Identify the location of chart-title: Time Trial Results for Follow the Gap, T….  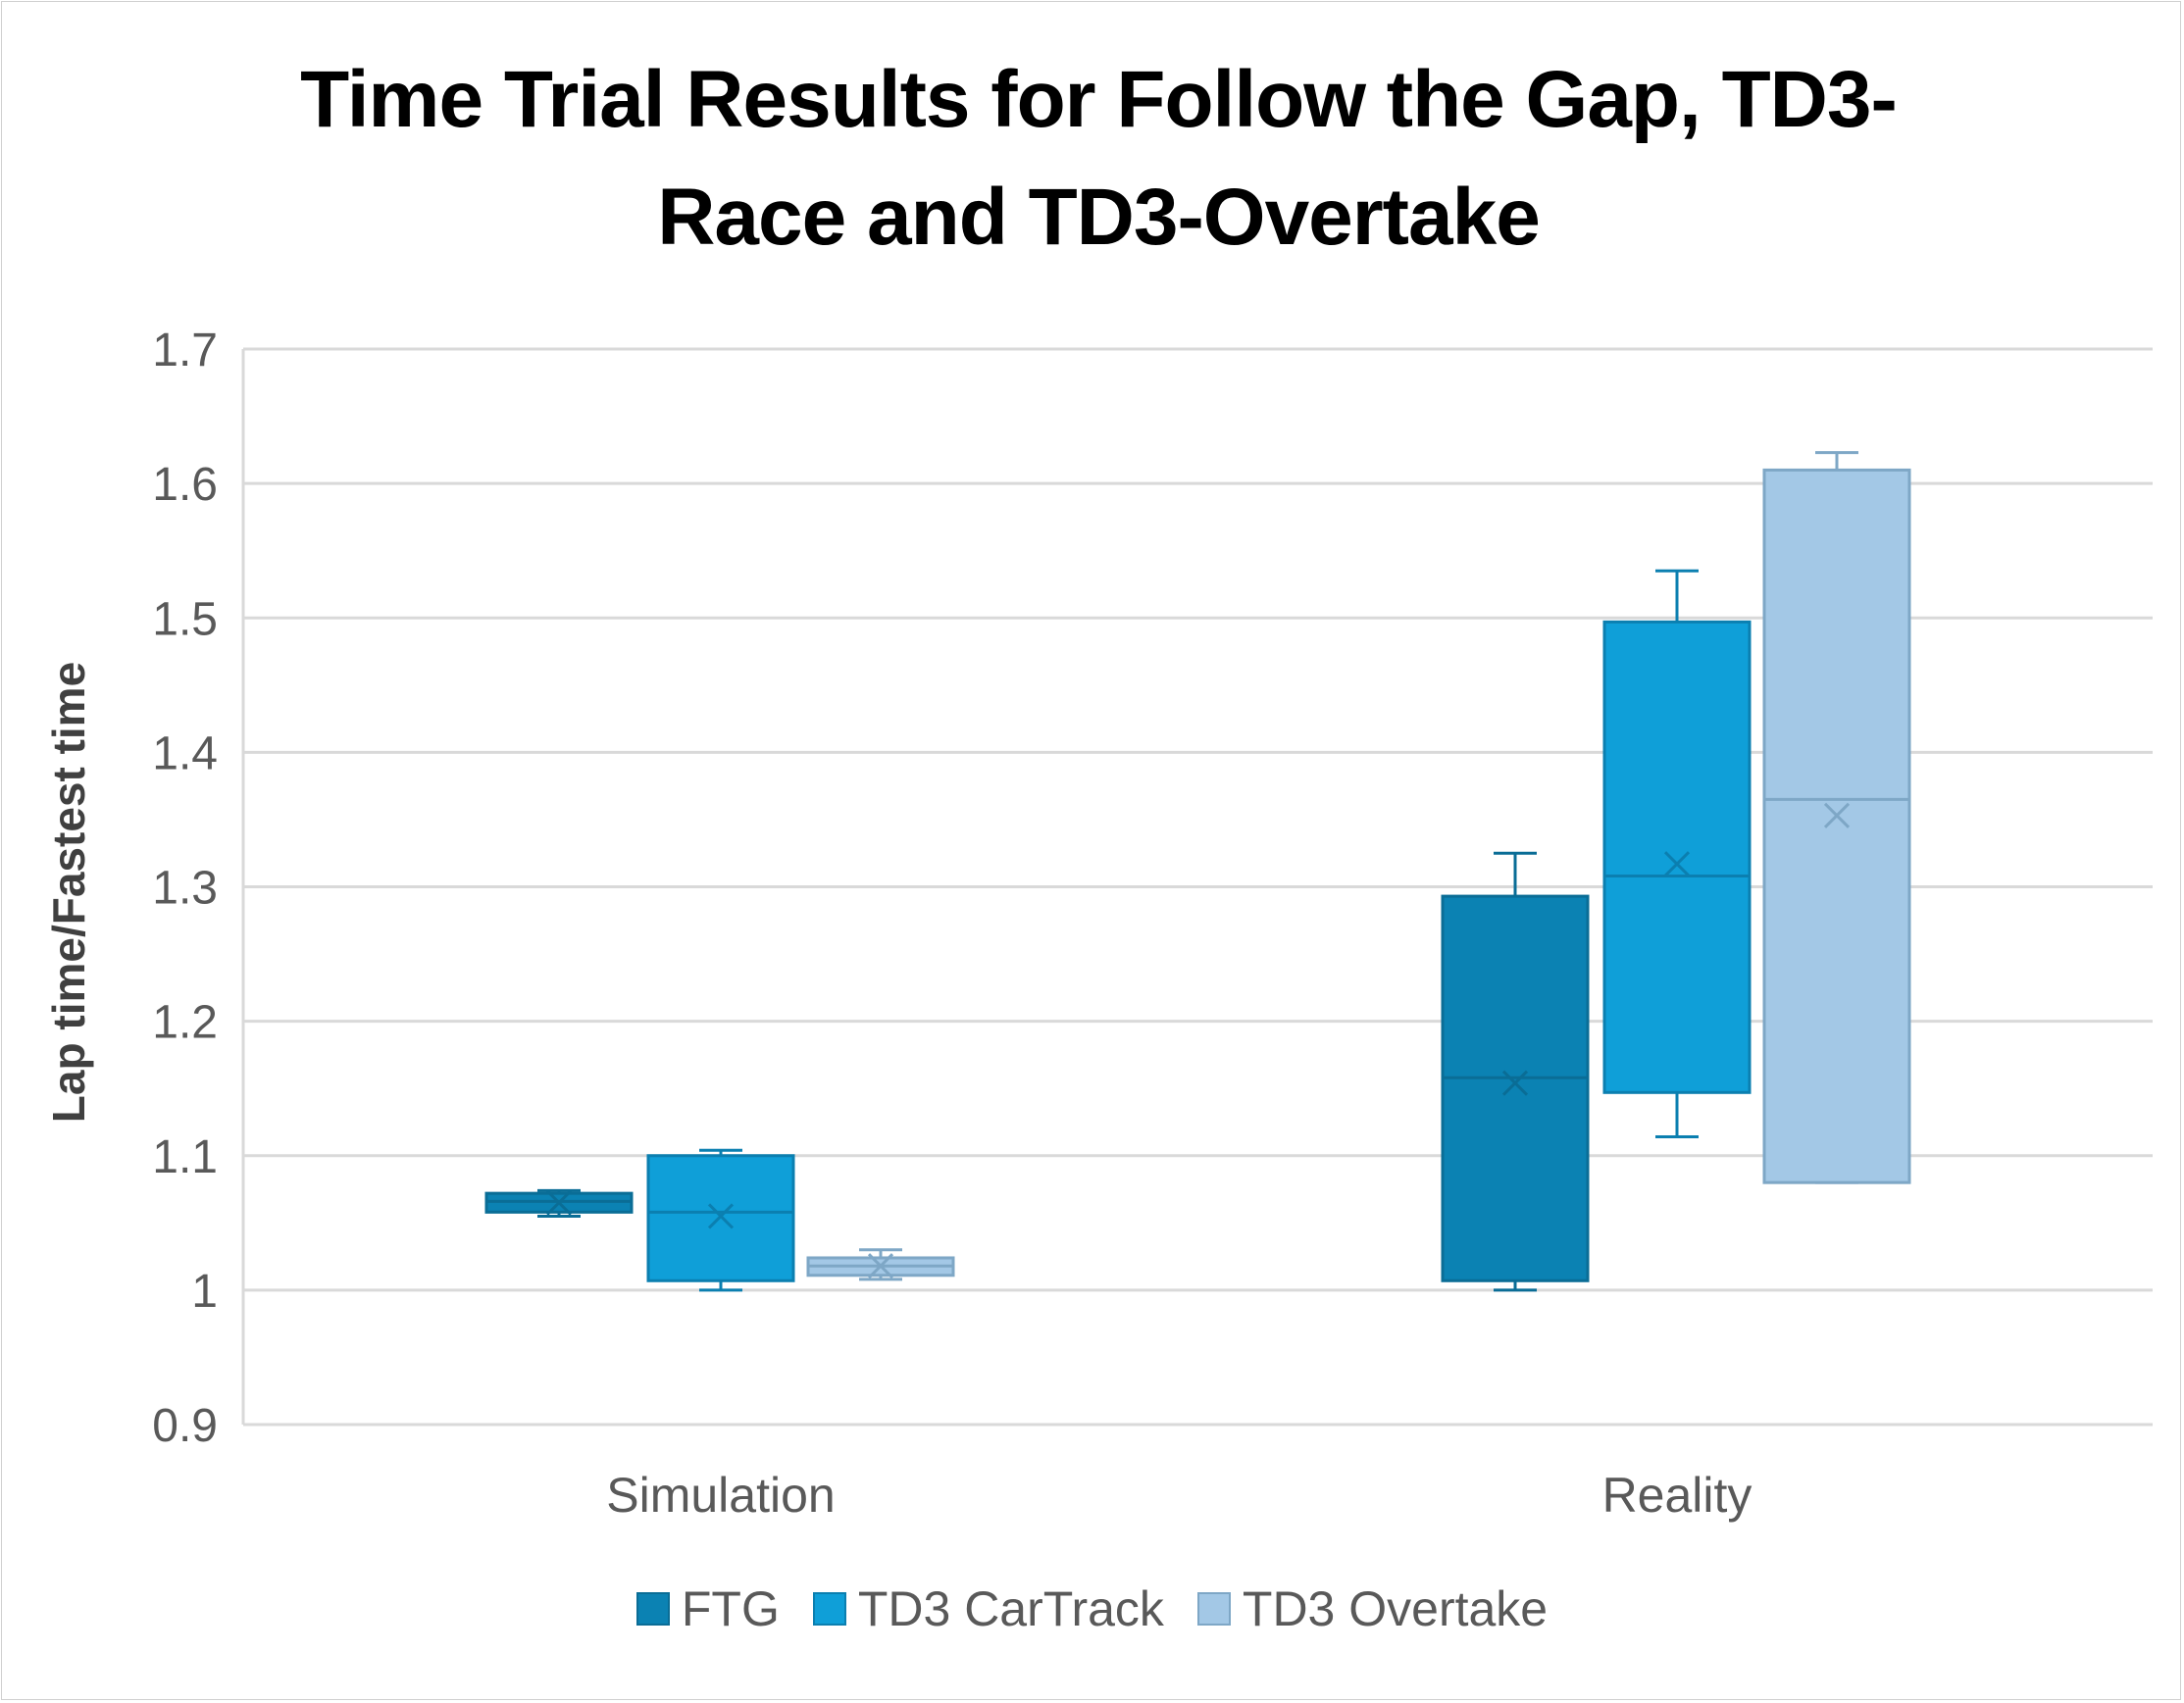
(1098, 158).